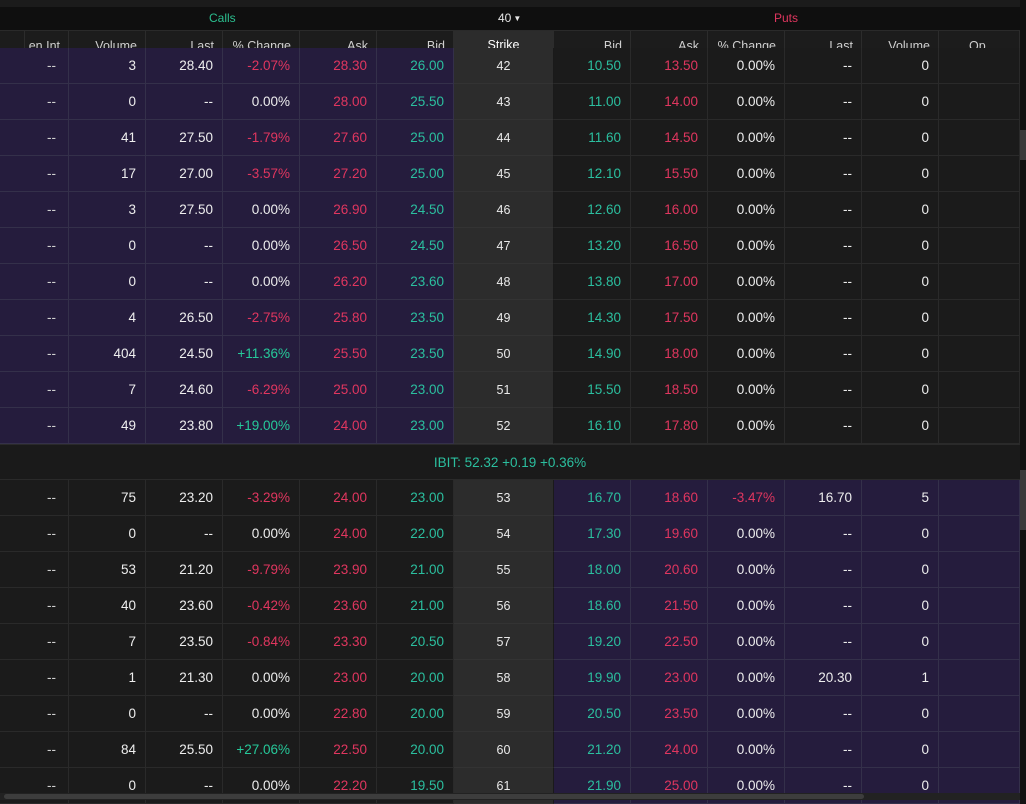 This screenshot has height=804, width=1026. Describe the element at coordinates (338, 174) in the screenshot. I see `ask-calls-cell: 27.20` at that location.